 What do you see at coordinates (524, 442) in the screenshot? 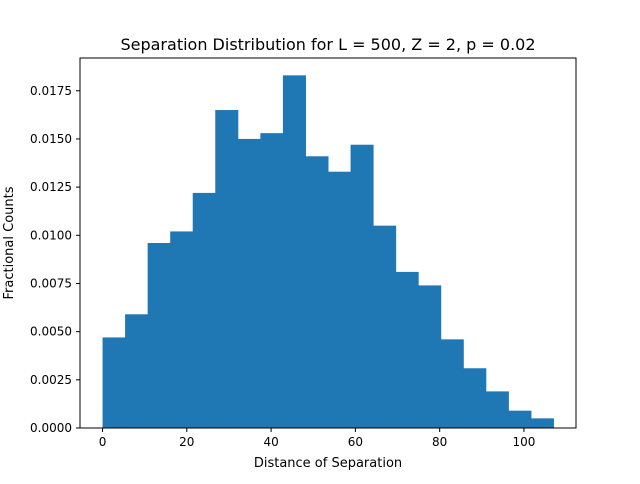
I see `x-tick-label: 100` at bounding box center [524, 442].